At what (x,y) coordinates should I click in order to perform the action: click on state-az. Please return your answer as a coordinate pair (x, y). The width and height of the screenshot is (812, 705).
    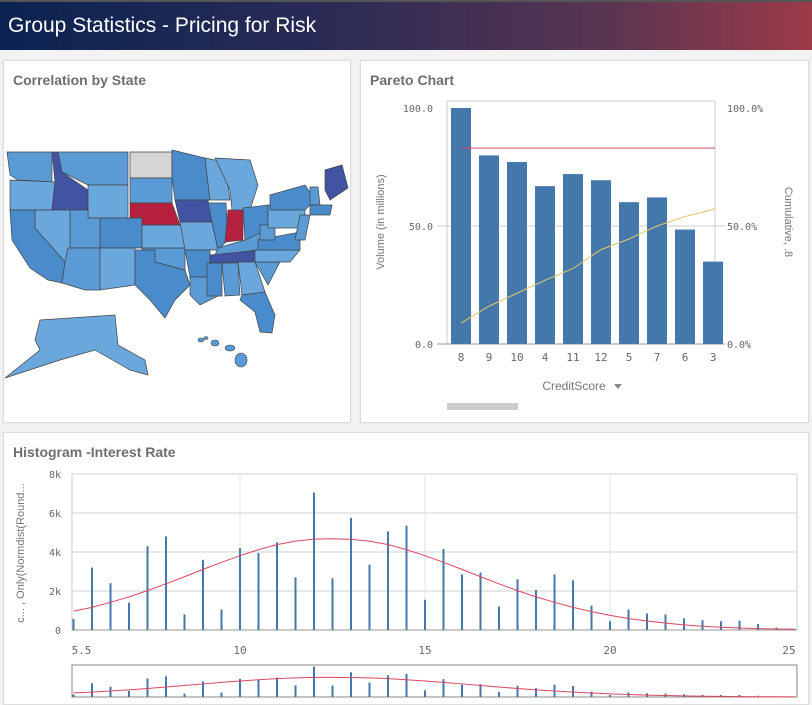
    Looking at the image, I should click on (81, 269).